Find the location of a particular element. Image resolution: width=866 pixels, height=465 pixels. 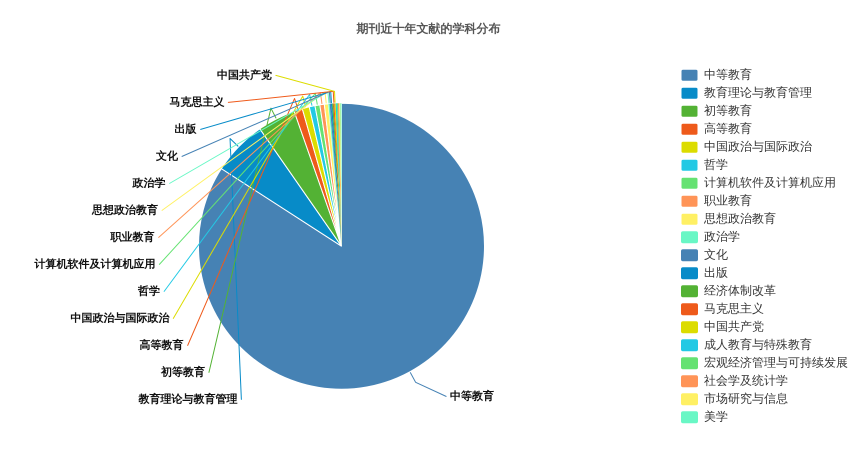

data-label: 中等教育 is located at coordinates (472, 395).